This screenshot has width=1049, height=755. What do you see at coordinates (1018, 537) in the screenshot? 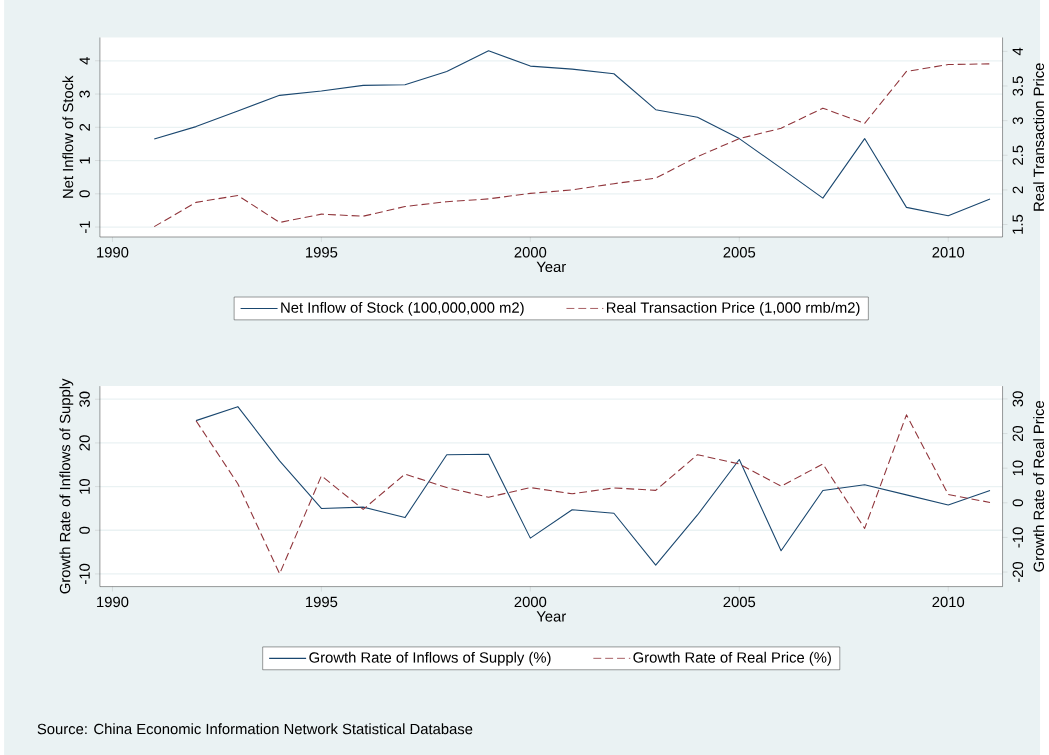
I see `y2-tick-label: -10` at bounding box center [1018, 537].